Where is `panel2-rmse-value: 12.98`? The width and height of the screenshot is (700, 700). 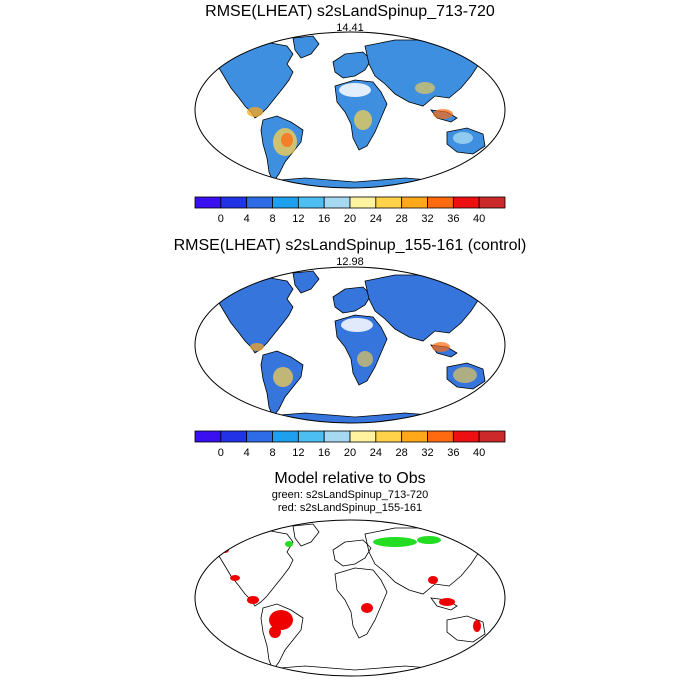
panel2-rmse-value: 12.98 is located at coordinates (350, 262).